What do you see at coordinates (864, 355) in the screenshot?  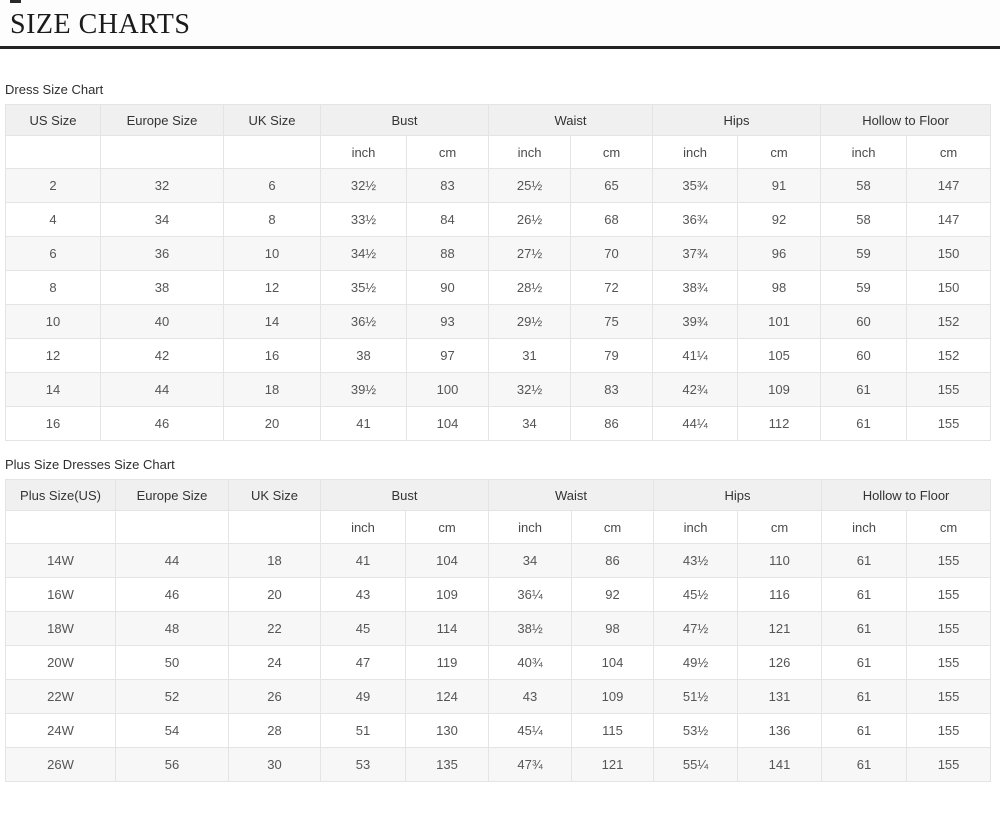 I see `table-cell: 60` at bounding box center [864, 355].